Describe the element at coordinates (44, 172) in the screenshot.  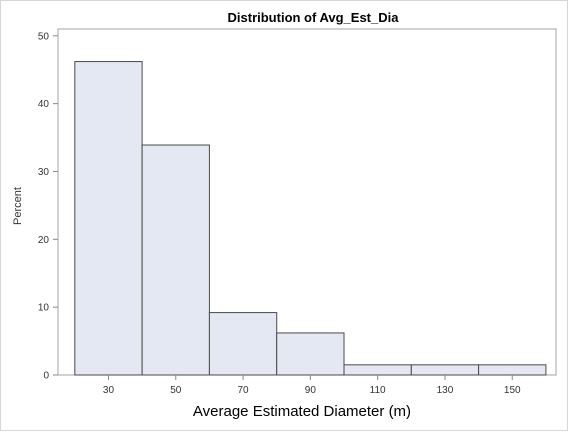
I see `y-tick-label: 30` at that location.